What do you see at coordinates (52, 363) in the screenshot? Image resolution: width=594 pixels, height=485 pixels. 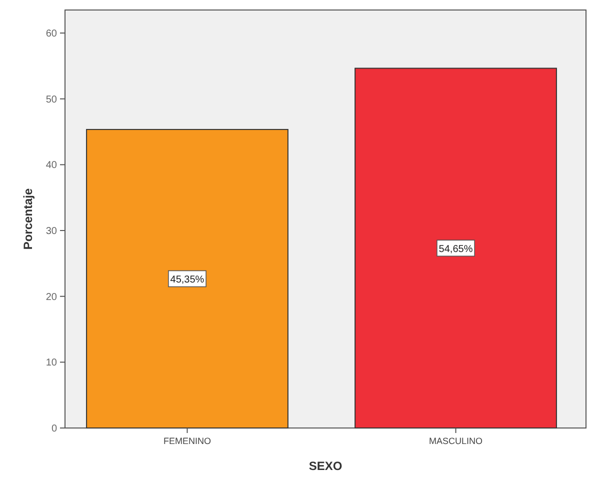 I see `y-tick-label: 10` at bounding box center [52, 363].